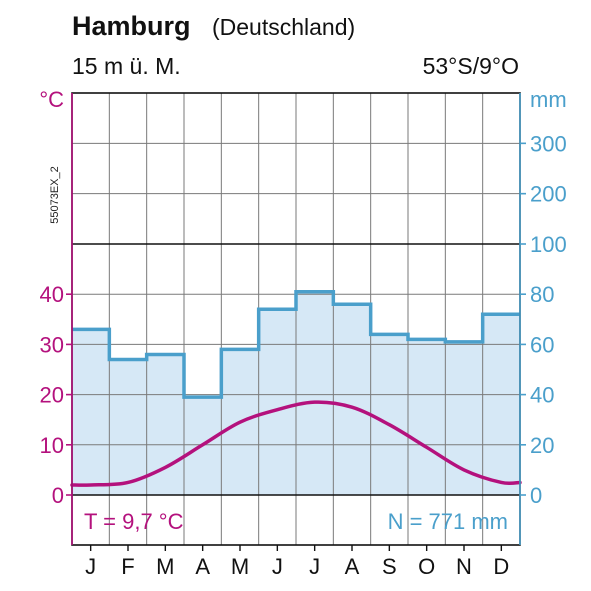  Describe the element at coordinates (542, 294) in the screenshot. I see `precipitation-tick-label: 80` at that location.